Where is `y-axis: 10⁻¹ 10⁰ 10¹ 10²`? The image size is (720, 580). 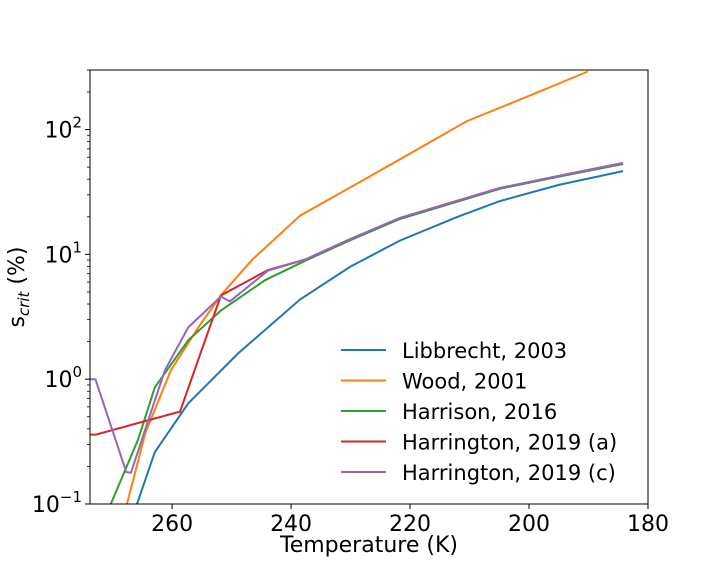
y-axis: 10⁻¹ 10⁰ 10¹ 10² is located at coordinates (61, 293).